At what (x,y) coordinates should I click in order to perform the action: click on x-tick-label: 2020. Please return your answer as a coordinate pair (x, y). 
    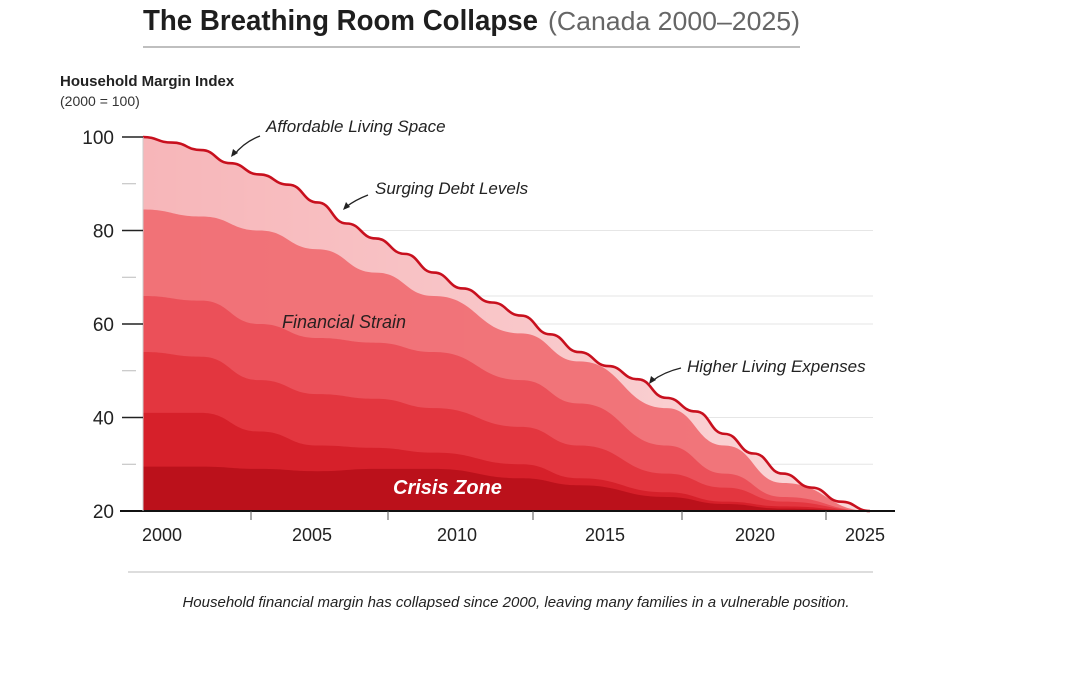
    Looking at the image, I should click on (755, 535).